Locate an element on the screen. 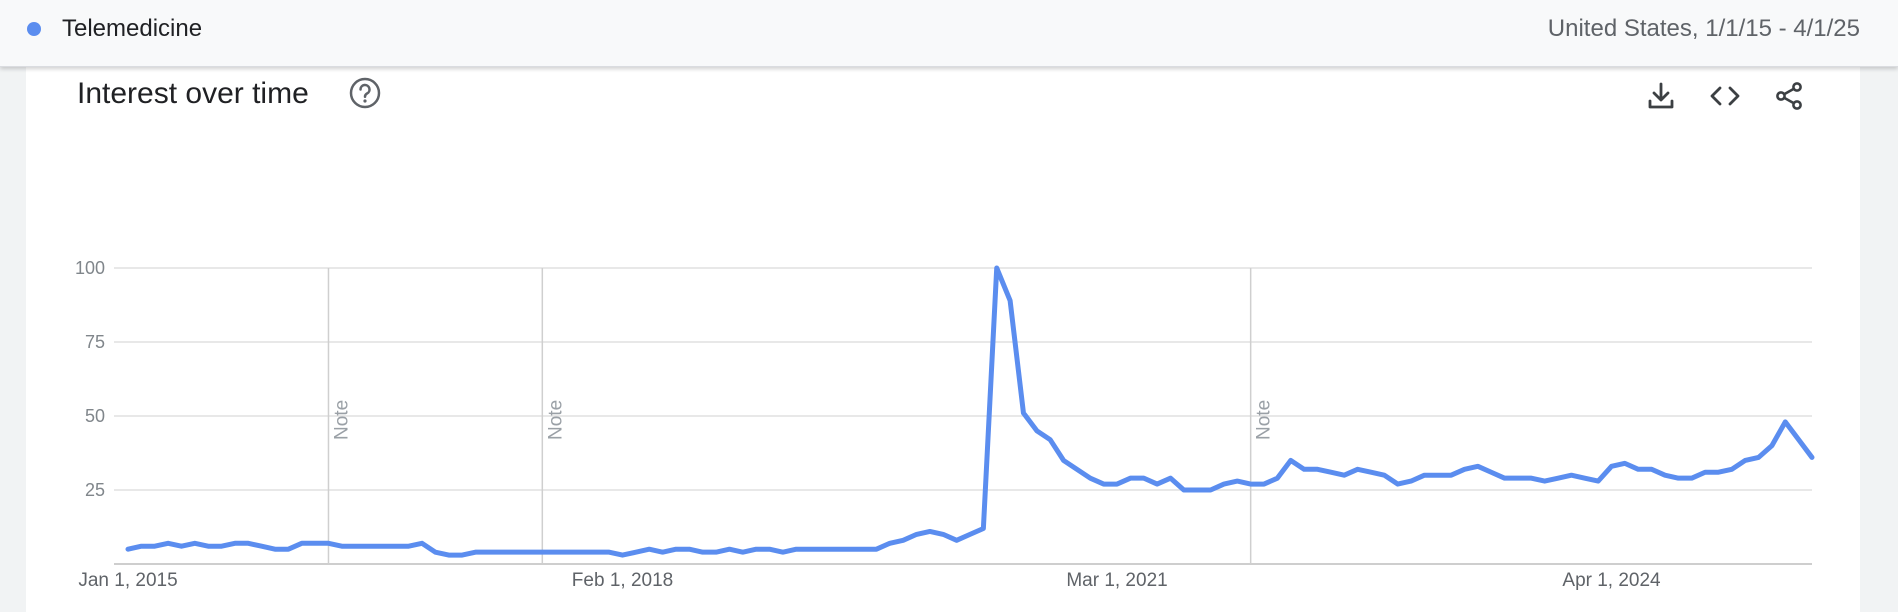 Image resolution: width=1898 pixels, height=612 pixels. card-title: Interest over time is located at coordinates (193, 93).